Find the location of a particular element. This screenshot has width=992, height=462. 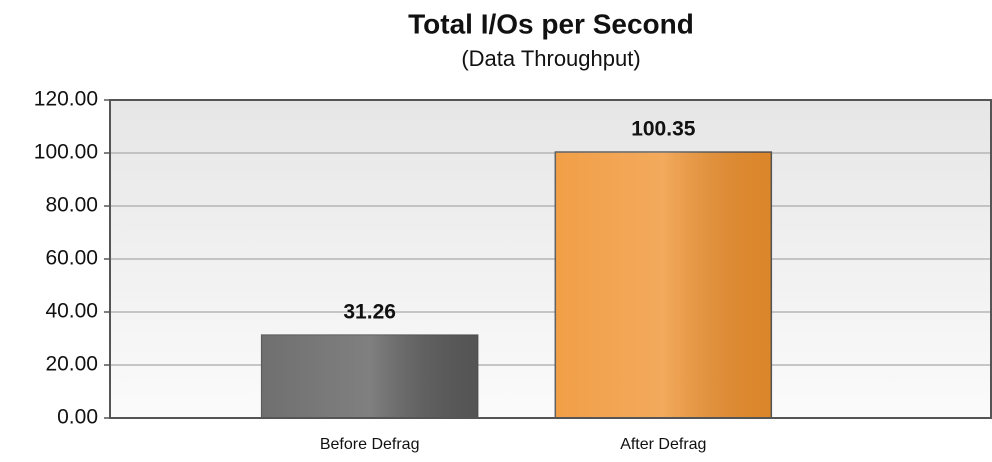

data-label: 100.35 is located at coordinates (663, 129).